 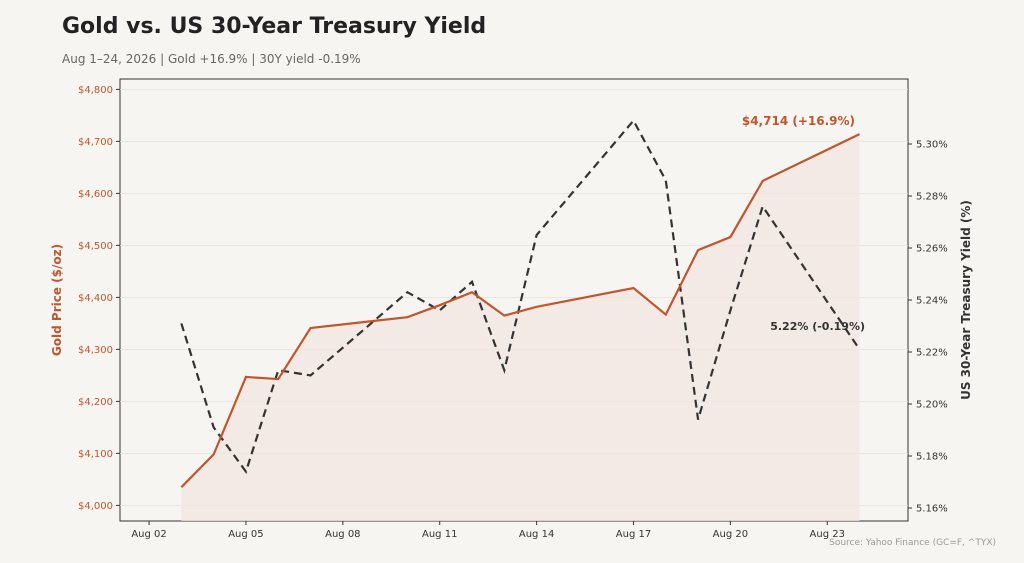 What do you see at coordinates (57, 300) in the screenshot?
I see `left-axis-label: Gold Price ($/oz)` at bounding box center [57, 300].